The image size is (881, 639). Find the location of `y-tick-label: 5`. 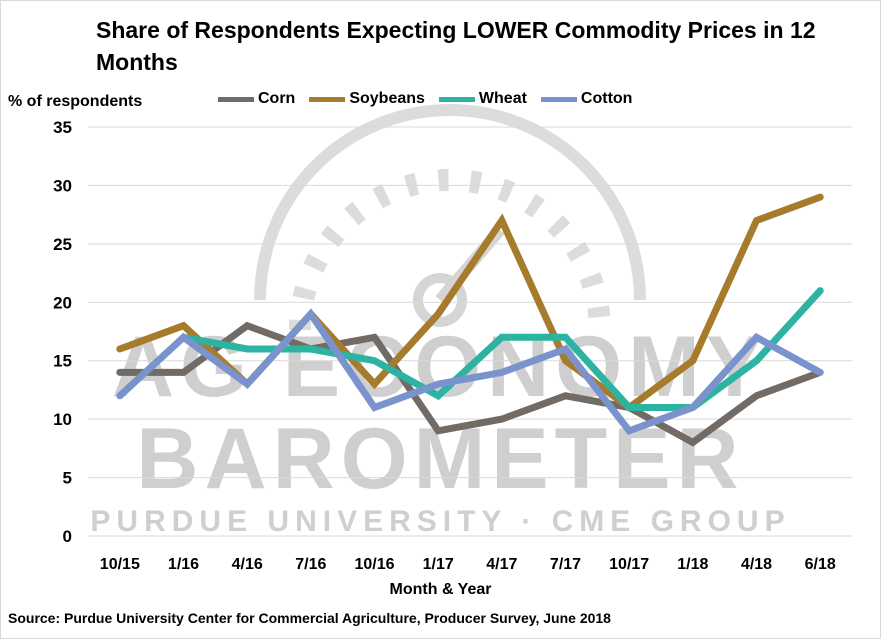

y-tick-label: 5 is located at coordinates (67, 478).